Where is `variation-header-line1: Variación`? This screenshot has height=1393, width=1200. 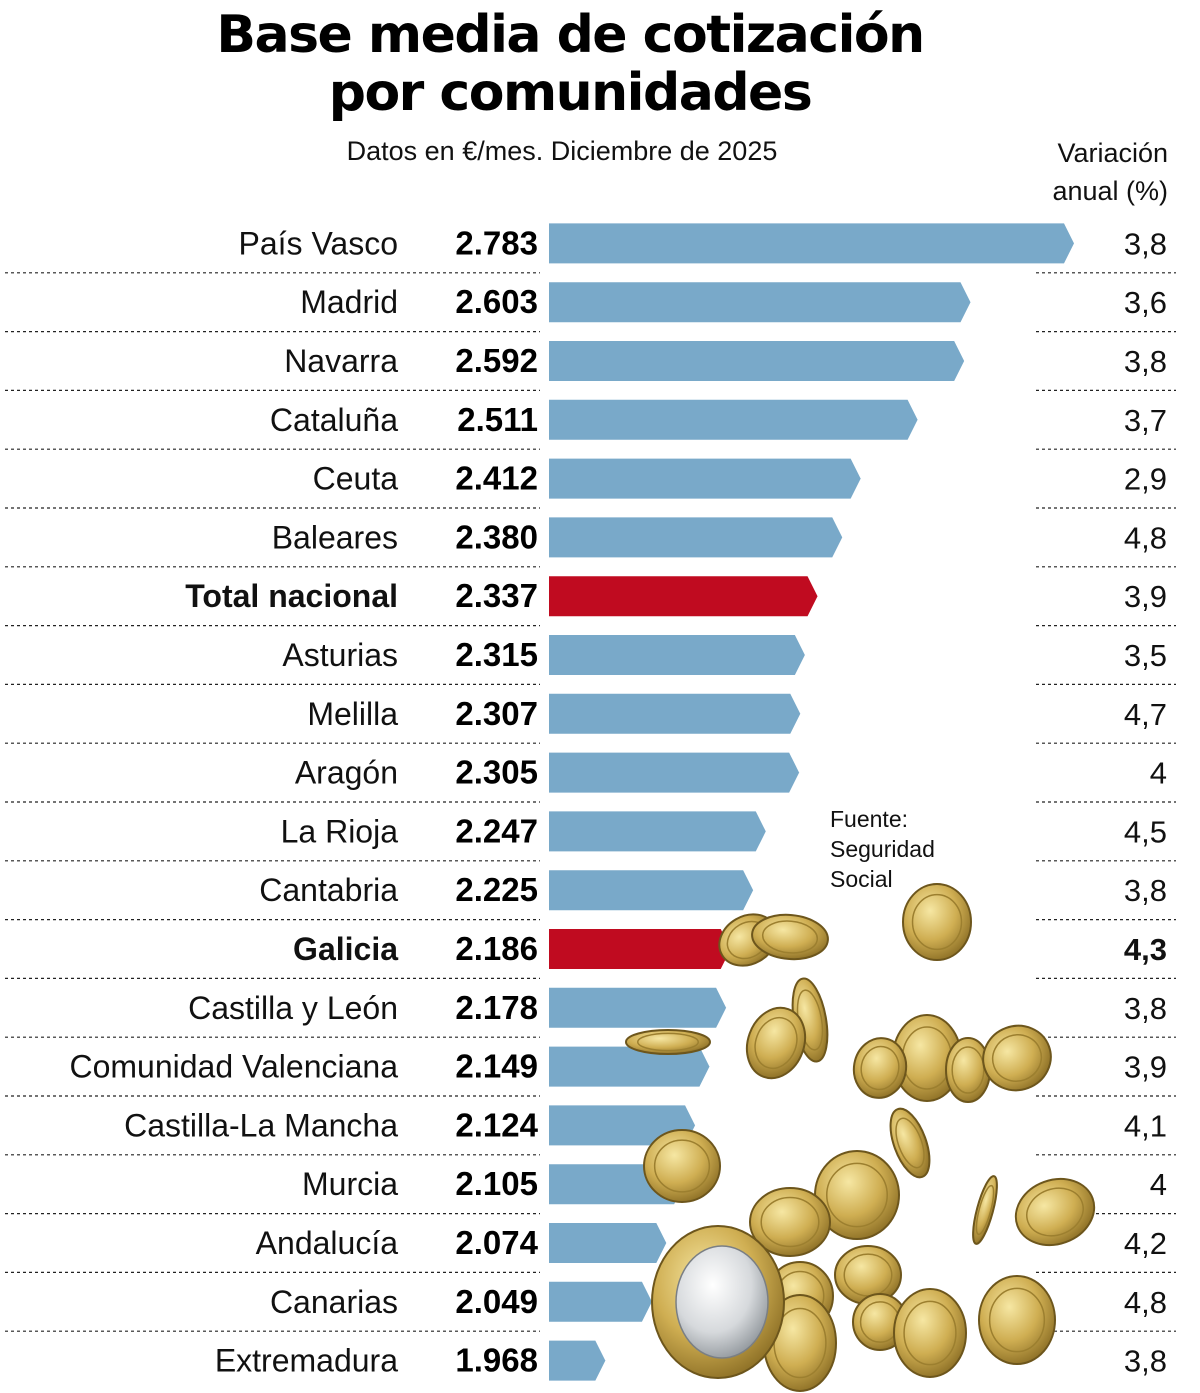
variation-header-line1: Variación is located at coordinates (1112, 153).